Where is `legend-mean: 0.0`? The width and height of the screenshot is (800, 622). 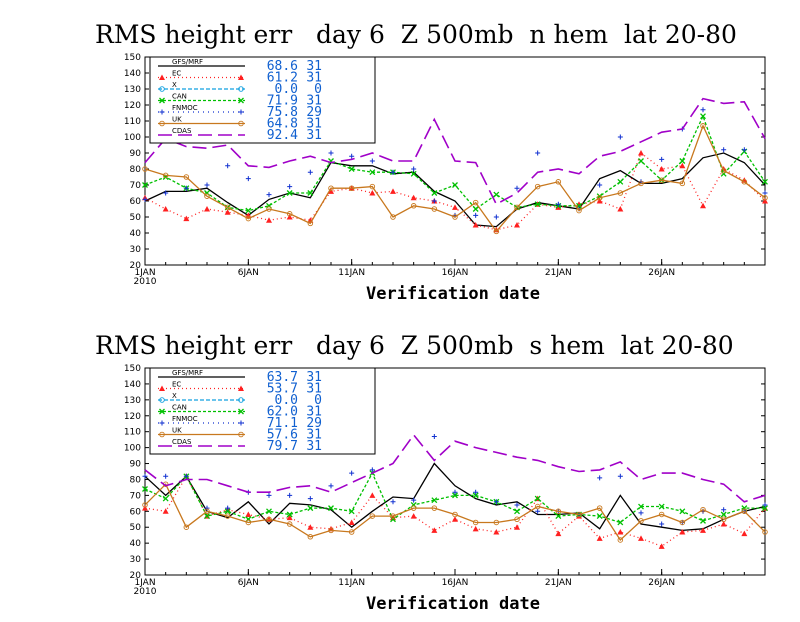 legend-mean: 0.0 is located at coordinates (286, 400).